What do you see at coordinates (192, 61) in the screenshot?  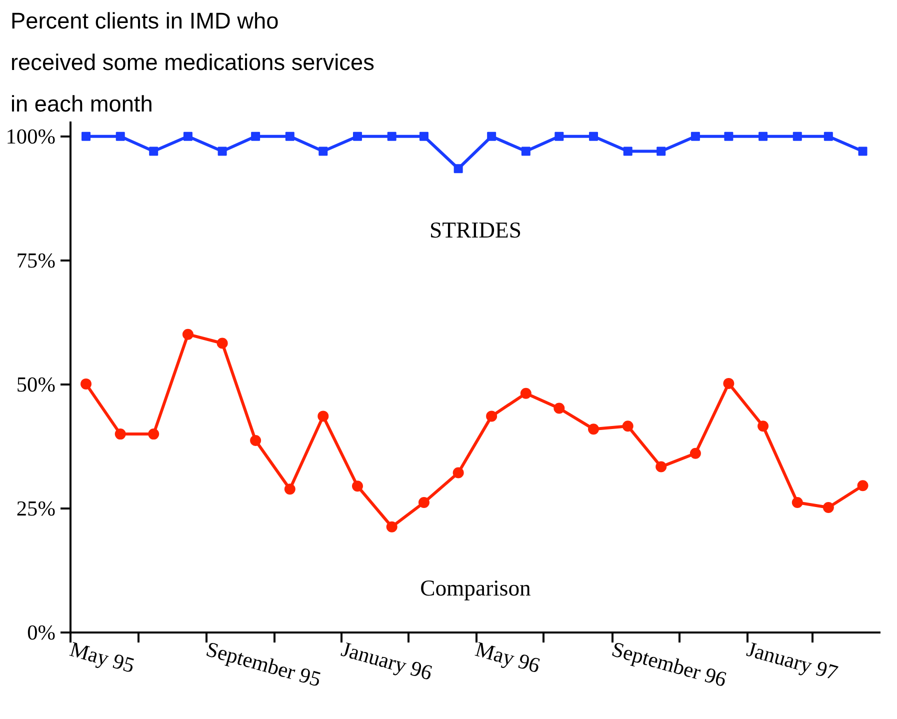 I see `chart-title: Percent clients in IMD who received some medications services in each month` at bounding box center [192, 61].